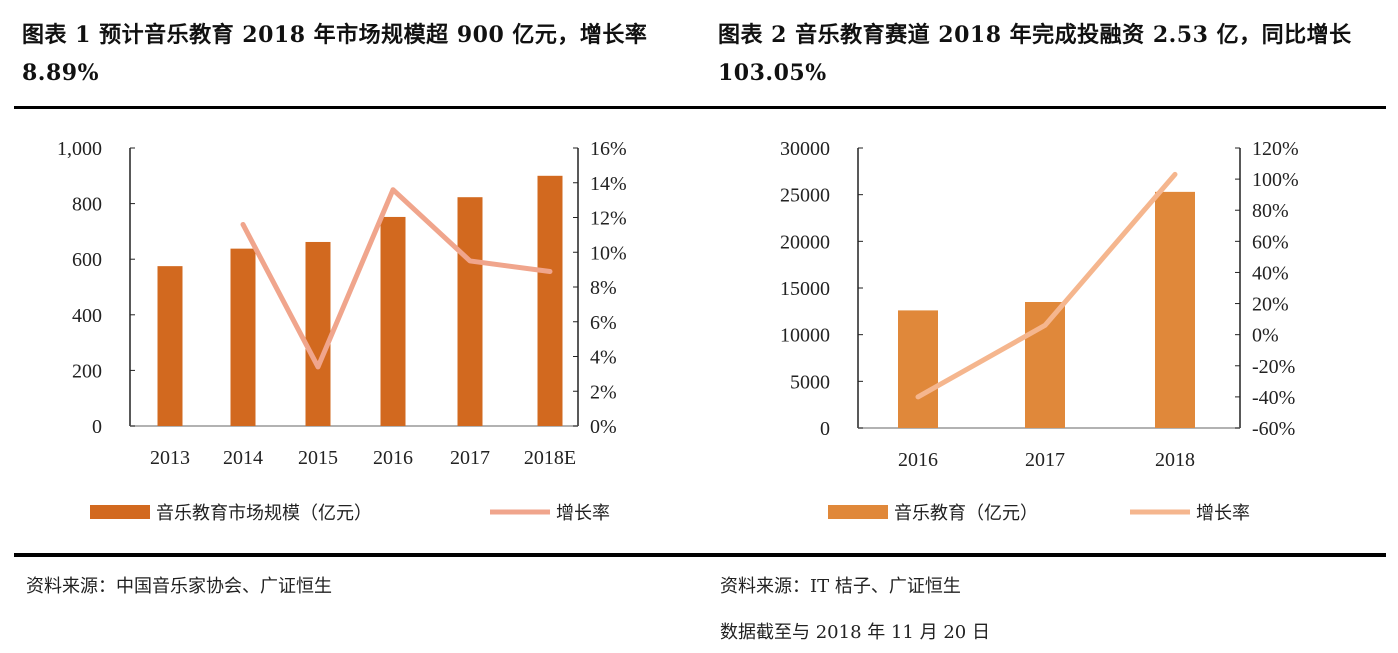  What do you see at coordinates (1175, 460) in the screenshot?
I see `chart2-x-tick-label: 2018` at bounding box center [1175, 460].